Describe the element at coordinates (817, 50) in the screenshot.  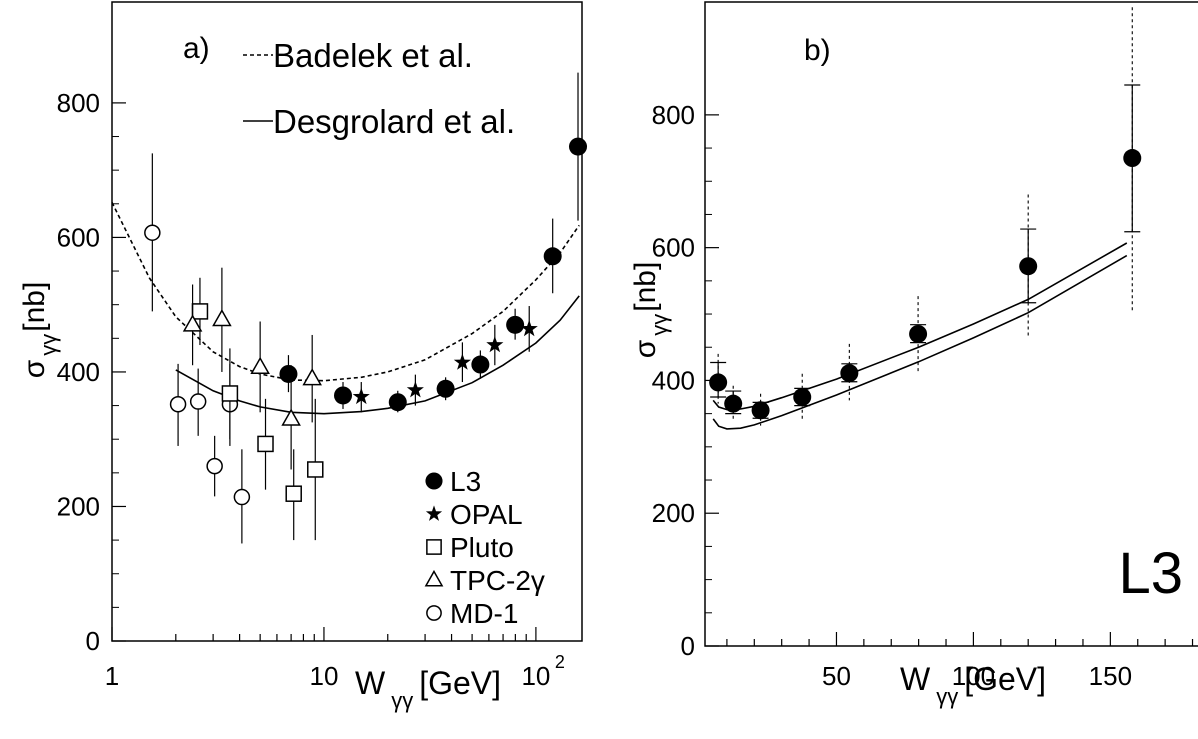
I see `panel-b-label: b)` at that location.